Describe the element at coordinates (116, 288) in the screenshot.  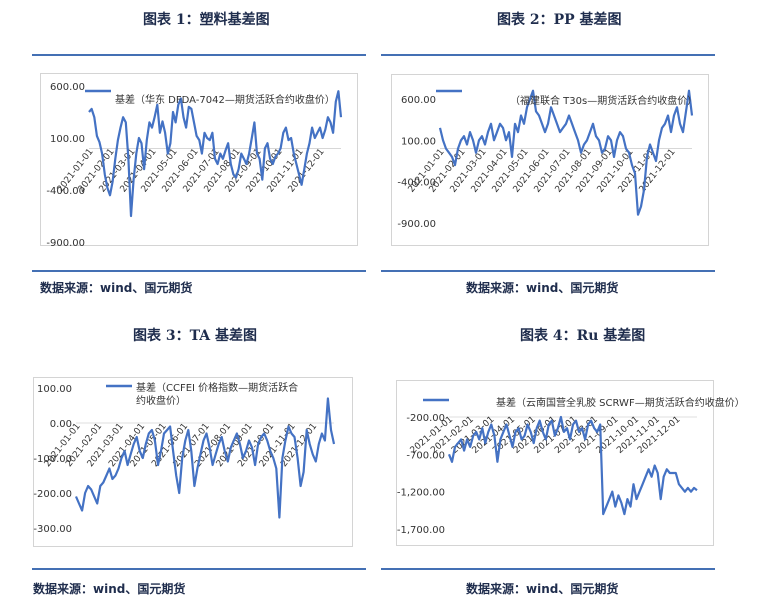
I see `source-note-1: 数据来源：wind、国元期货` at that location.